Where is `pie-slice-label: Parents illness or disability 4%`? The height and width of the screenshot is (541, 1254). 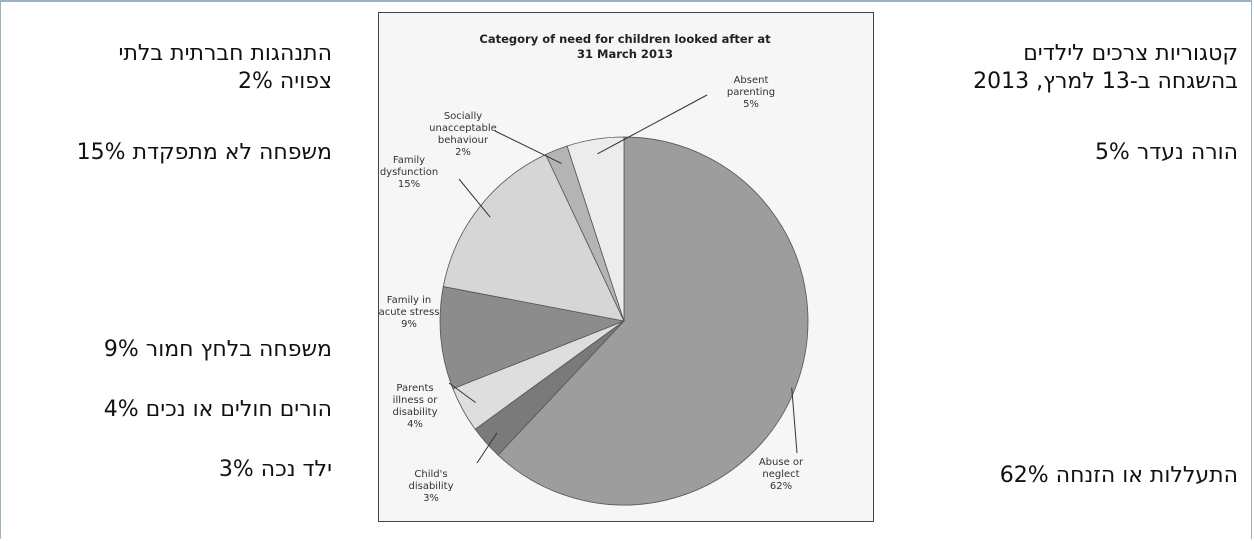 pie-slice-label: Parents illness or disability 4% is located at coordinates (416, 406).